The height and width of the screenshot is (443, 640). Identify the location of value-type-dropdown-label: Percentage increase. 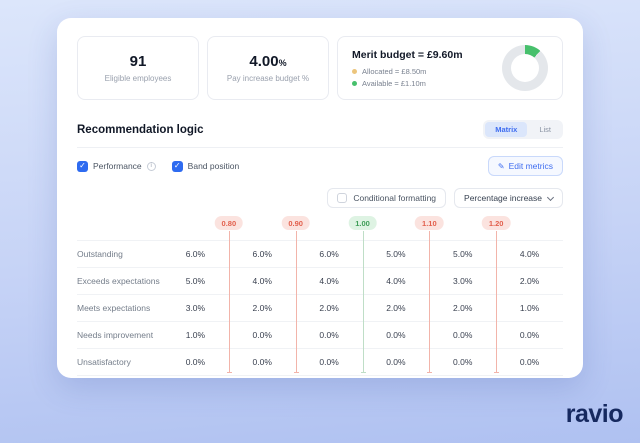
(503, 198).